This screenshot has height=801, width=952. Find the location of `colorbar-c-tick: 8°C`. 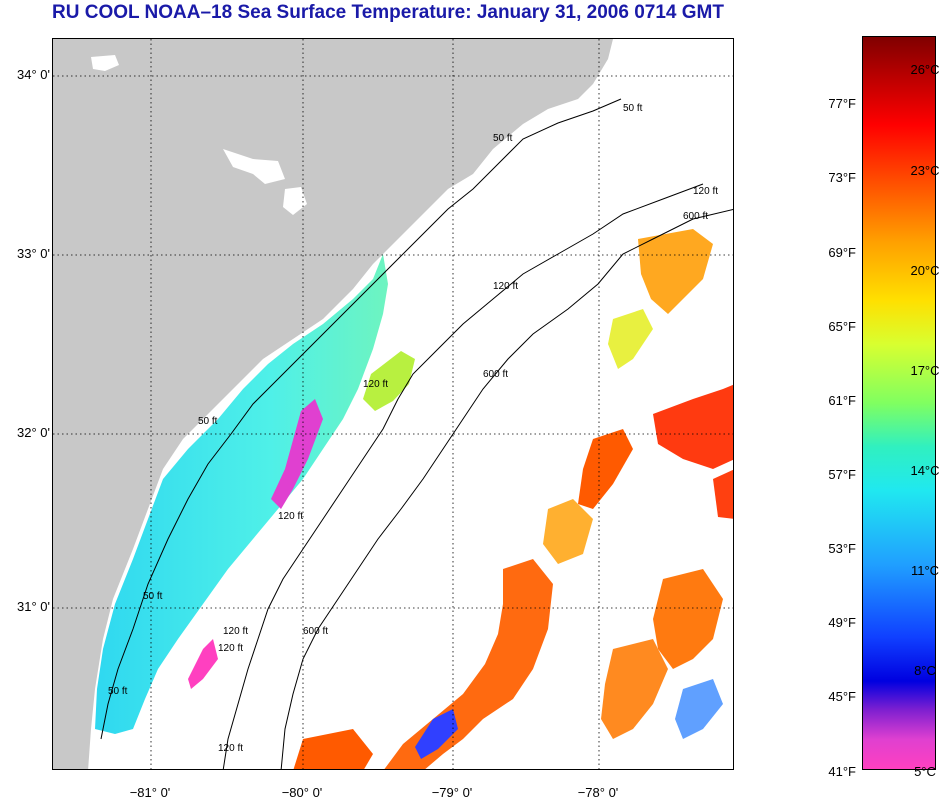

colorbar-c-tick: 8°C is located at coordinates (925, 670).